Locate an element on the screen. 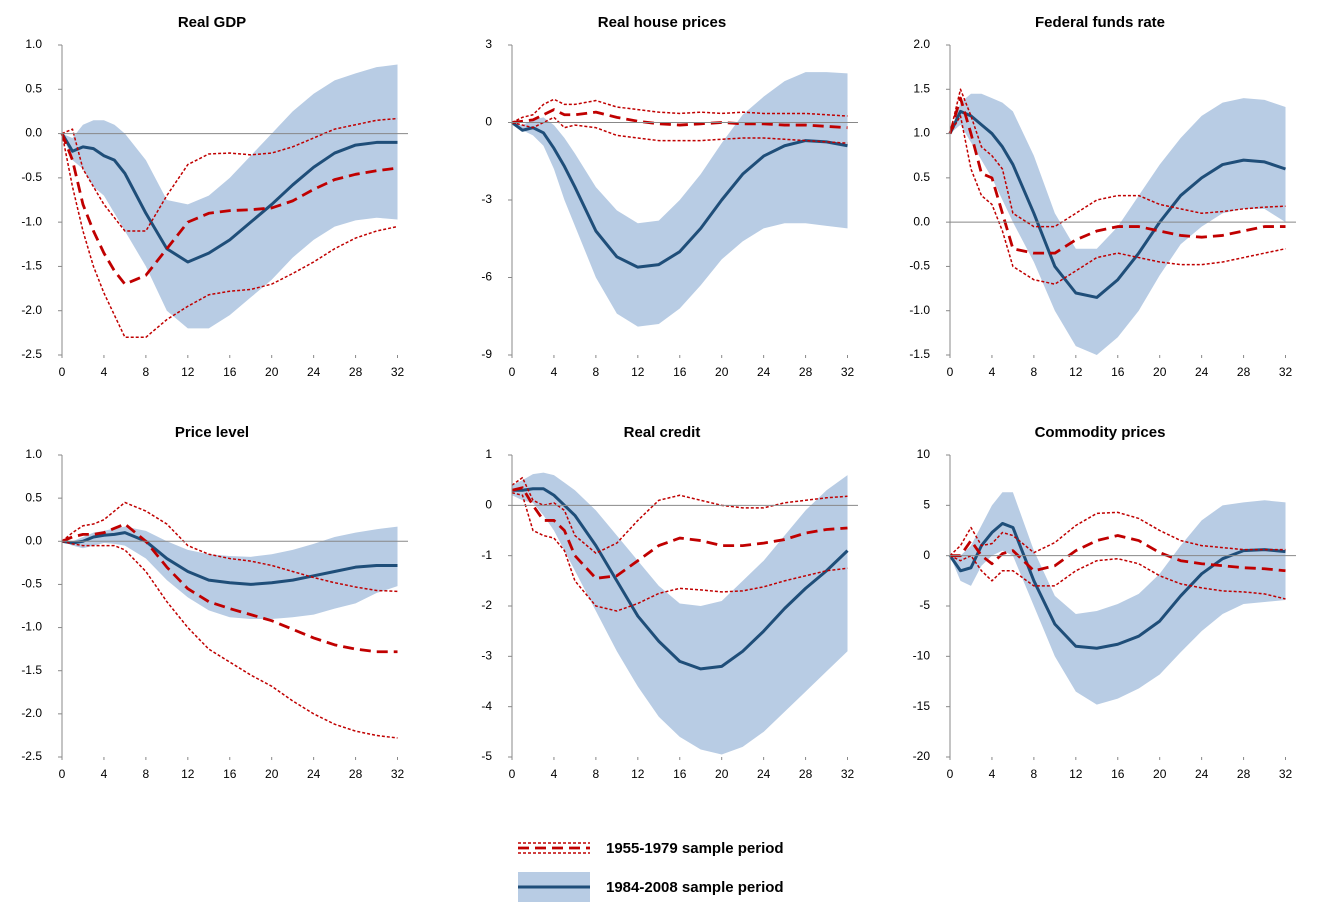 The image size is (1317, 904). y-tick-label: 2.0 is located at coordinates (921, 44).